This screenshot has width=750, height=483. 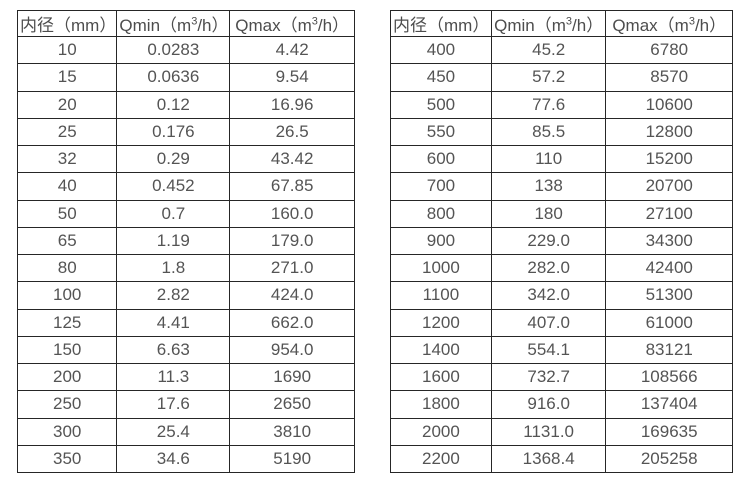 I want to click on table-row: 10 0.0283 4.42, so click(x=185, y=50).